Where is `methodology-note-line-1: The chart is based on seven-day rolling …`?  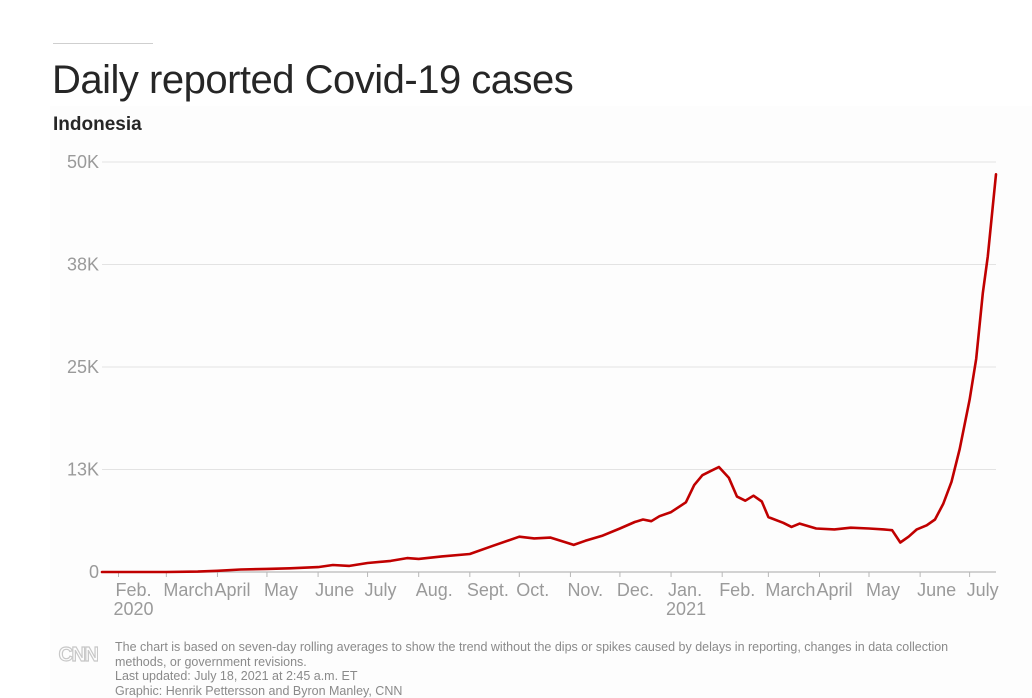
methodology-note-line-1: The chart is based on seven-day rolling … is located at coordinates (532, 647).